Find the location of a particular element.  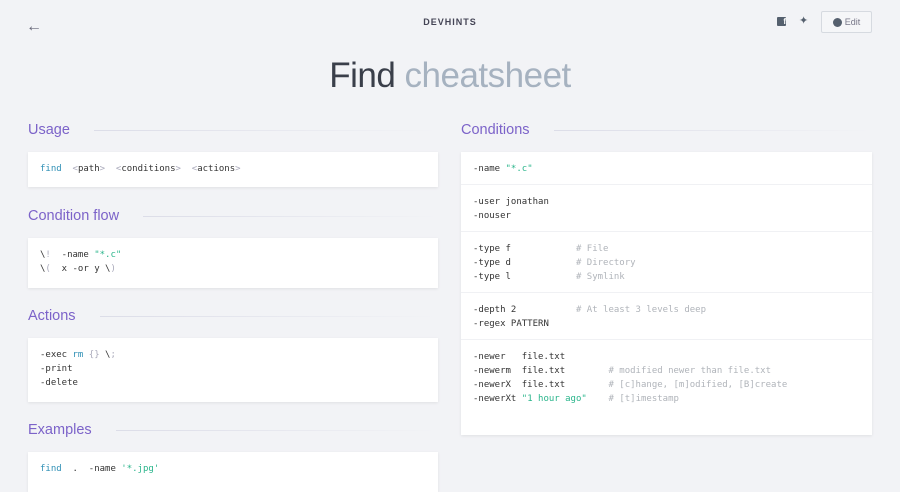

code-card-actions: -exec rm {} \; -print -delete is located at coordinates (233, 370).